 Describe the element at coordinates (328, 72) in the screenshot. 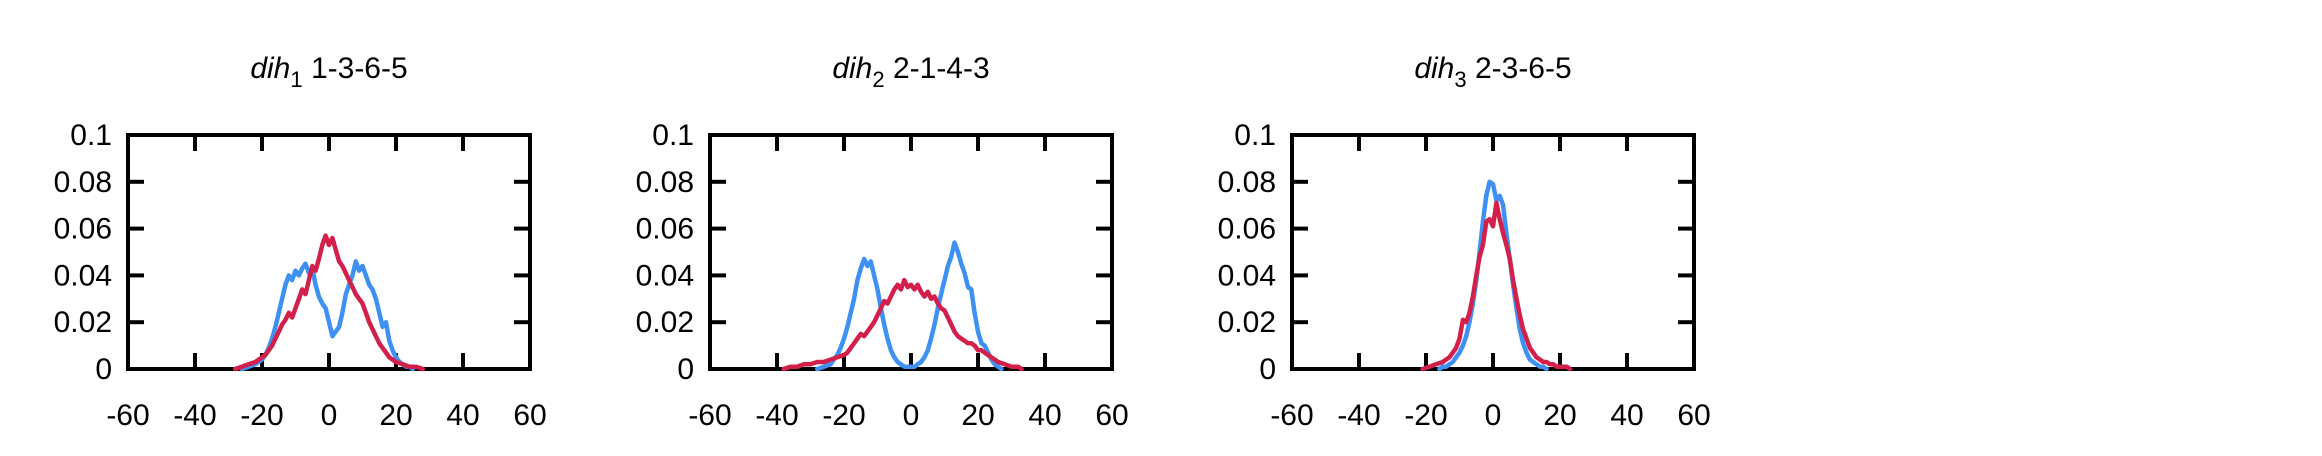

I see `panel-title: dih1 1-3-6-5` at that location.